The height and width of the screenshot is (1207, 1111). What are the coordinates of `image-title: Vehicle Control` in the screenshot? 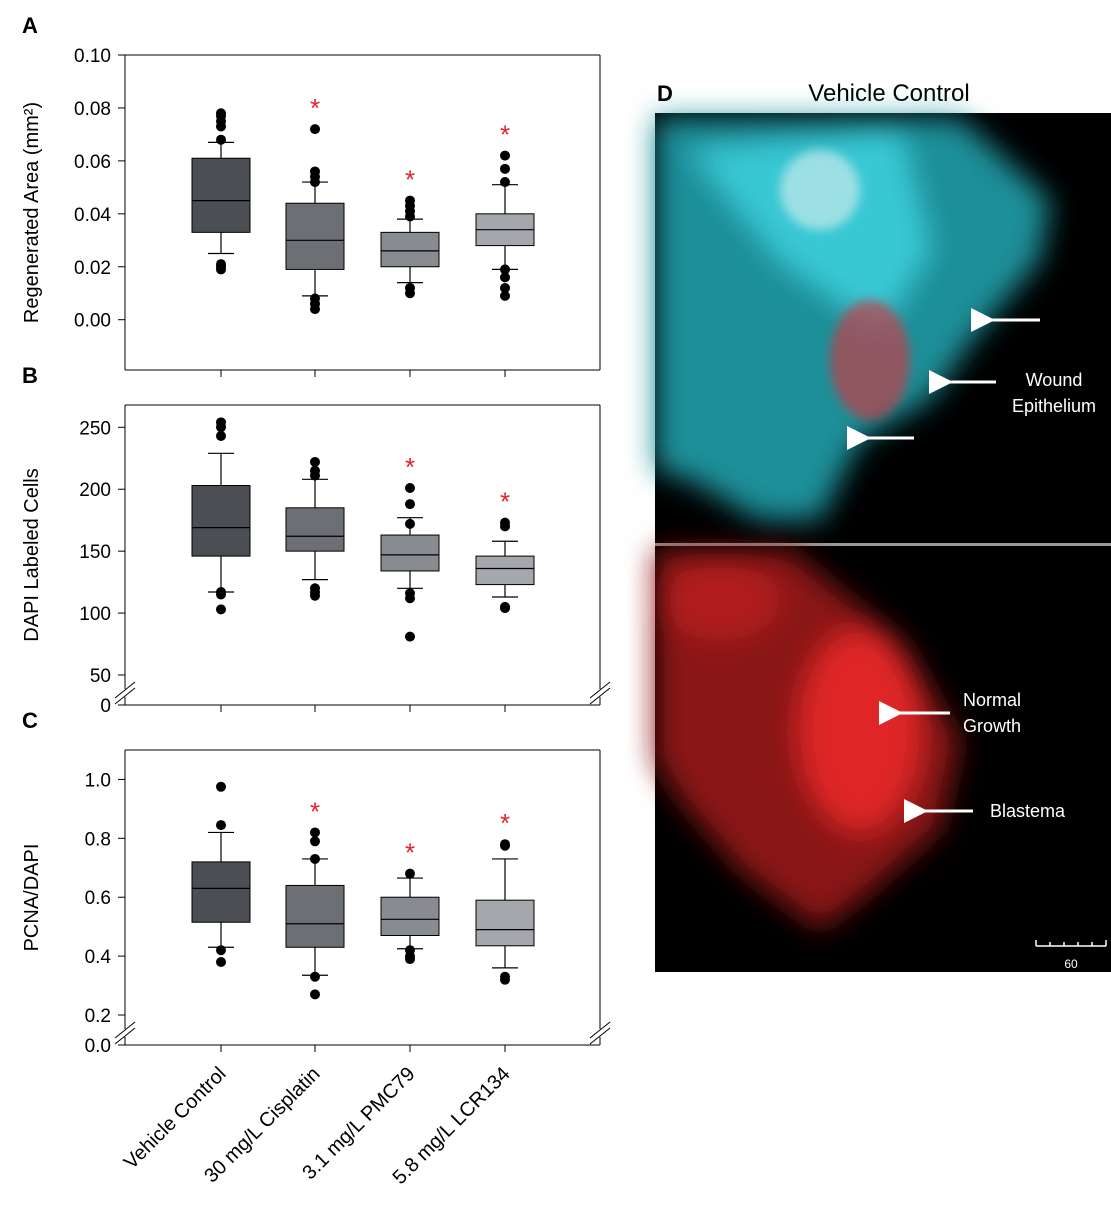 It's located at (888, 93).